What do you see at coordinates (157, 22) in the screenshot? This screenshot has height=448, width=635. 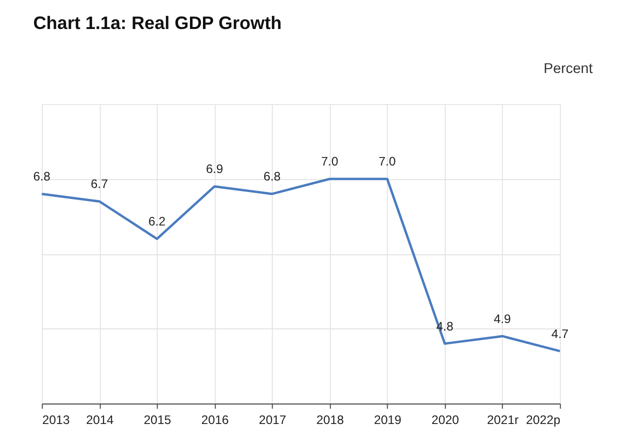 I see `chart-title: Chart 1.1a: Real GDP Growth` at bounding box center [157, 22].